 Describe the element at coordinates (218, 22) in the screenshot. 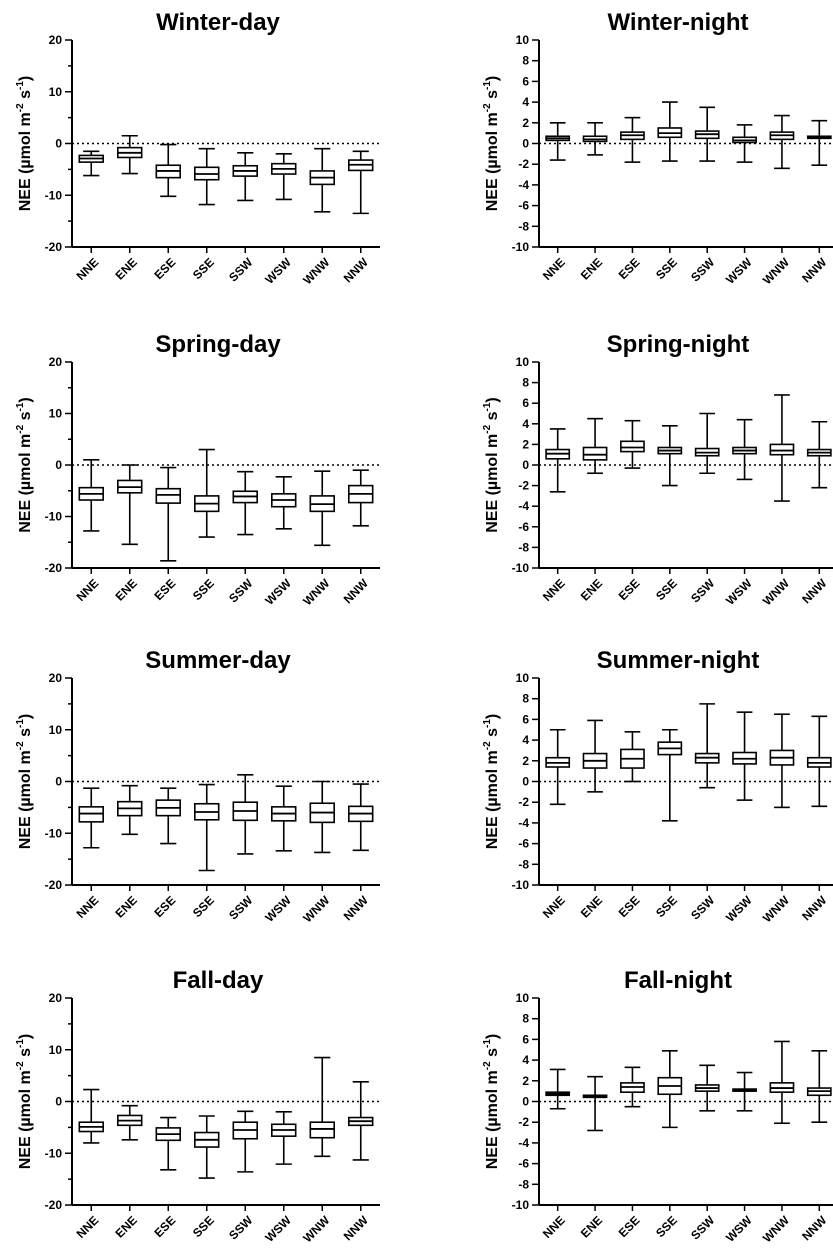

I see `chart-title: Winter-day` at that location.